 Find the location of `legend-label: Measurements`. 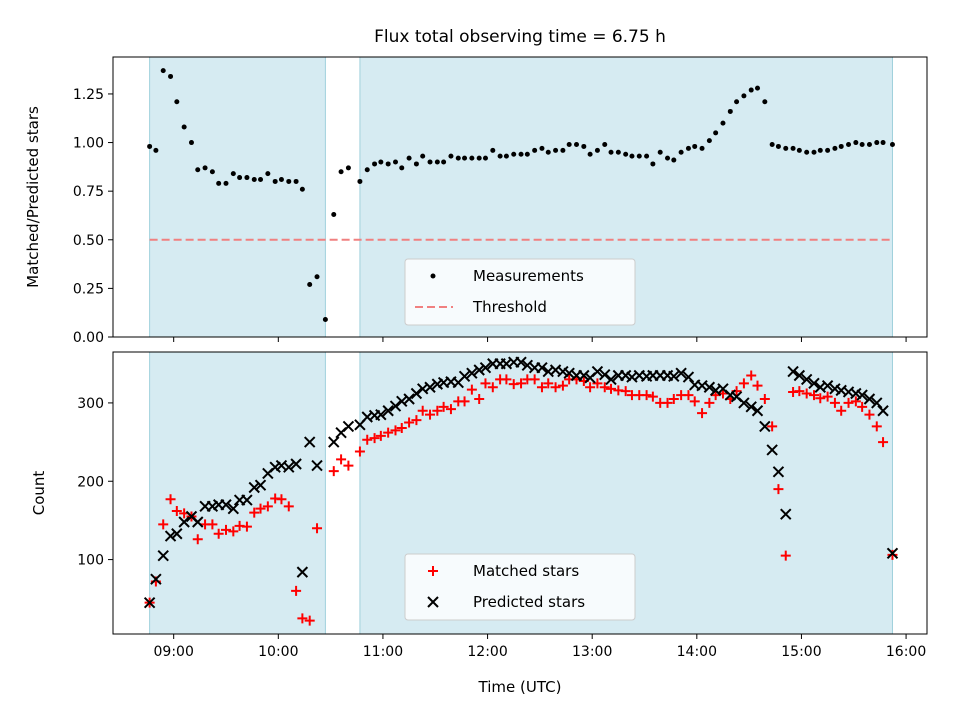

legend-label: Measurements is located at coordinates (528, 276).